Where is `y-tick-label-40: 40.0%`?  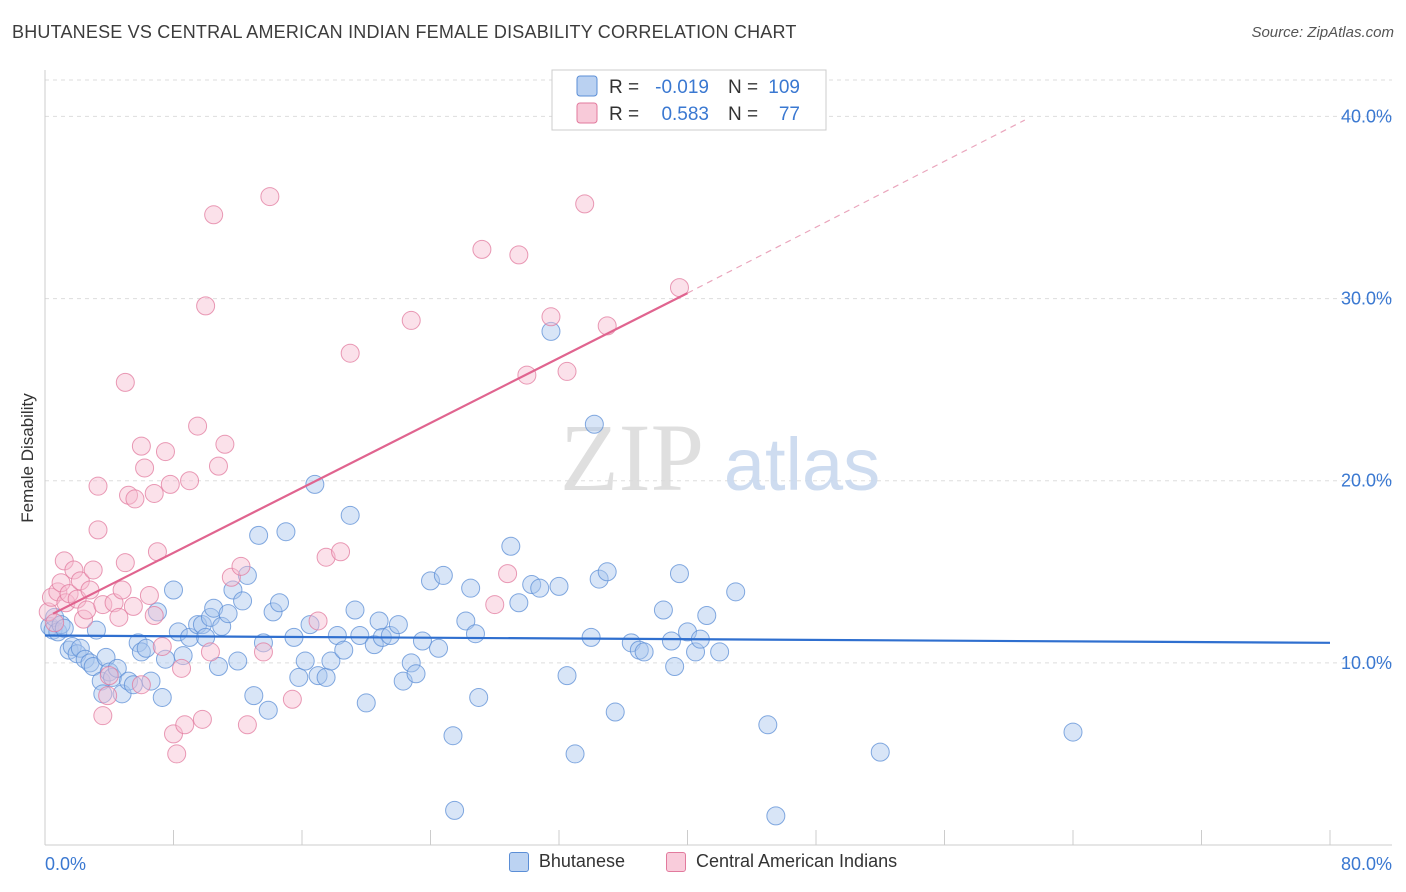 y-tick-label-40: 40.0% is located at coordinates (1366, 116).